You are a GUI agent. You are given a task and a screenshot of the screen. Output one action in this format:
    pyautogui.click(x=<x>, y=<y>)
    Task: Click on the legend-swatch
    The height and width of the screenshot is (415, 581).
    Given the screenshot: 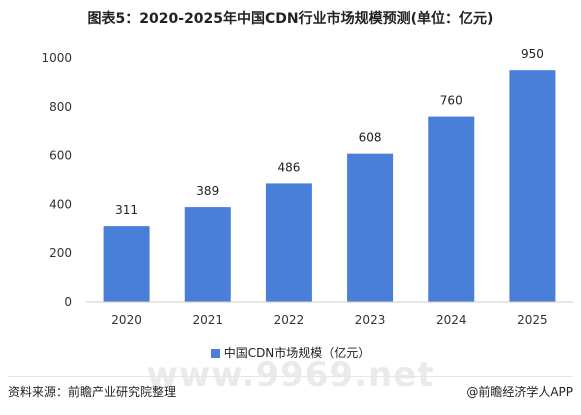 What is the action you would take?
    pyautogui.click(x=215, y=353)
    